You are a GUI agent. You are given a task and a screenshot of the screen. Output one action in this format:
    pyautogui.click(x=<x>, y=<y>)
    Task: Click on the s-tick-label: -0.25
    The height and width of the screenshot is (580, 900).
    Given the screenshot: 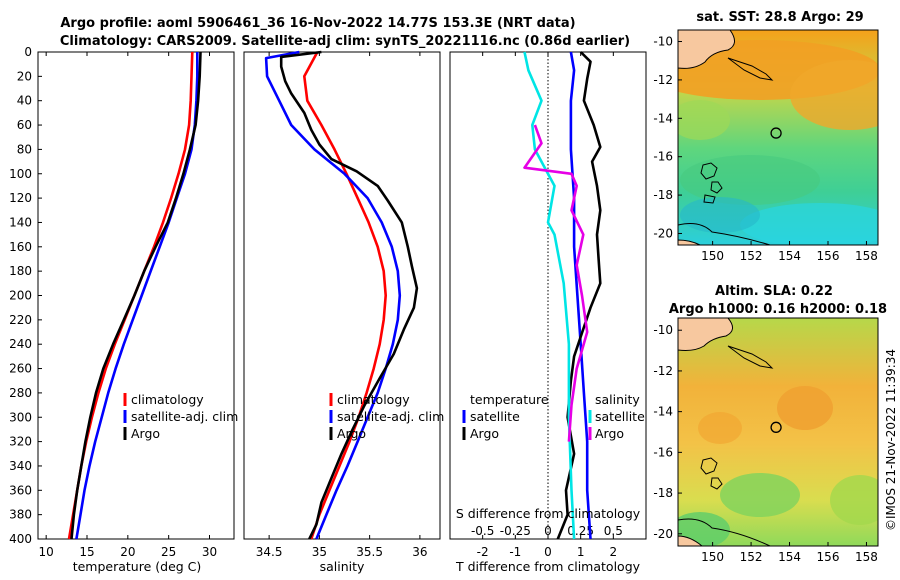 What is the action you would take?
    pyautogui.click(x=515, y=531)
    